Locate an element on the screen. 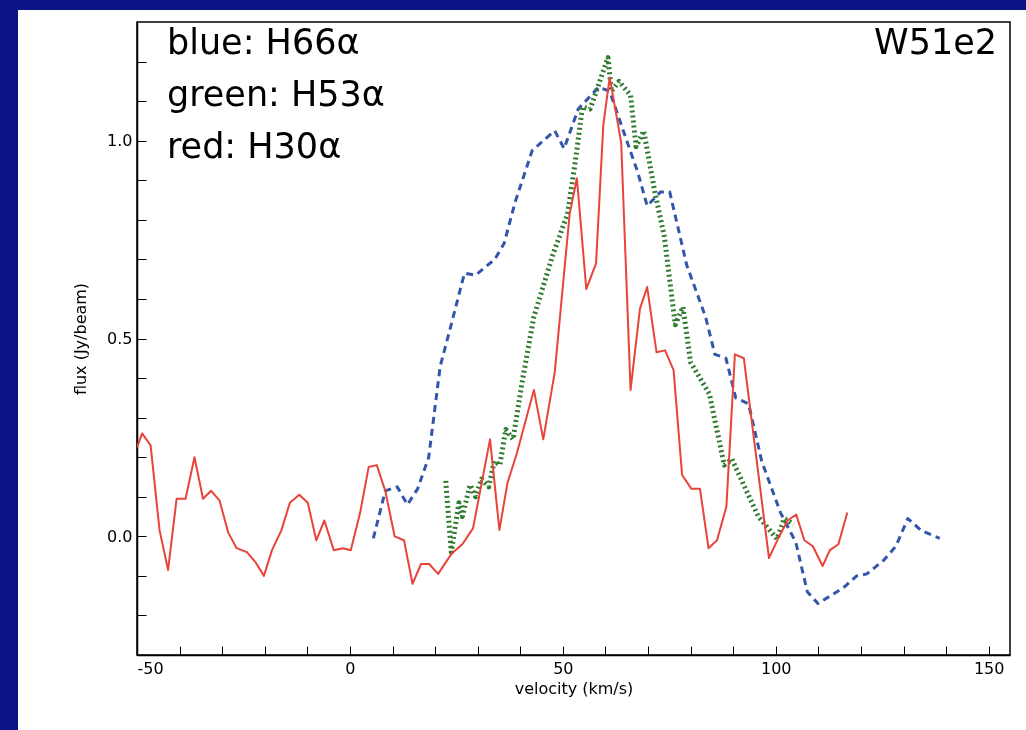 Image resolution: width=1026 pixels, height=730 pixels. x-tick-label: 100 is located at coordinates (776, 668).